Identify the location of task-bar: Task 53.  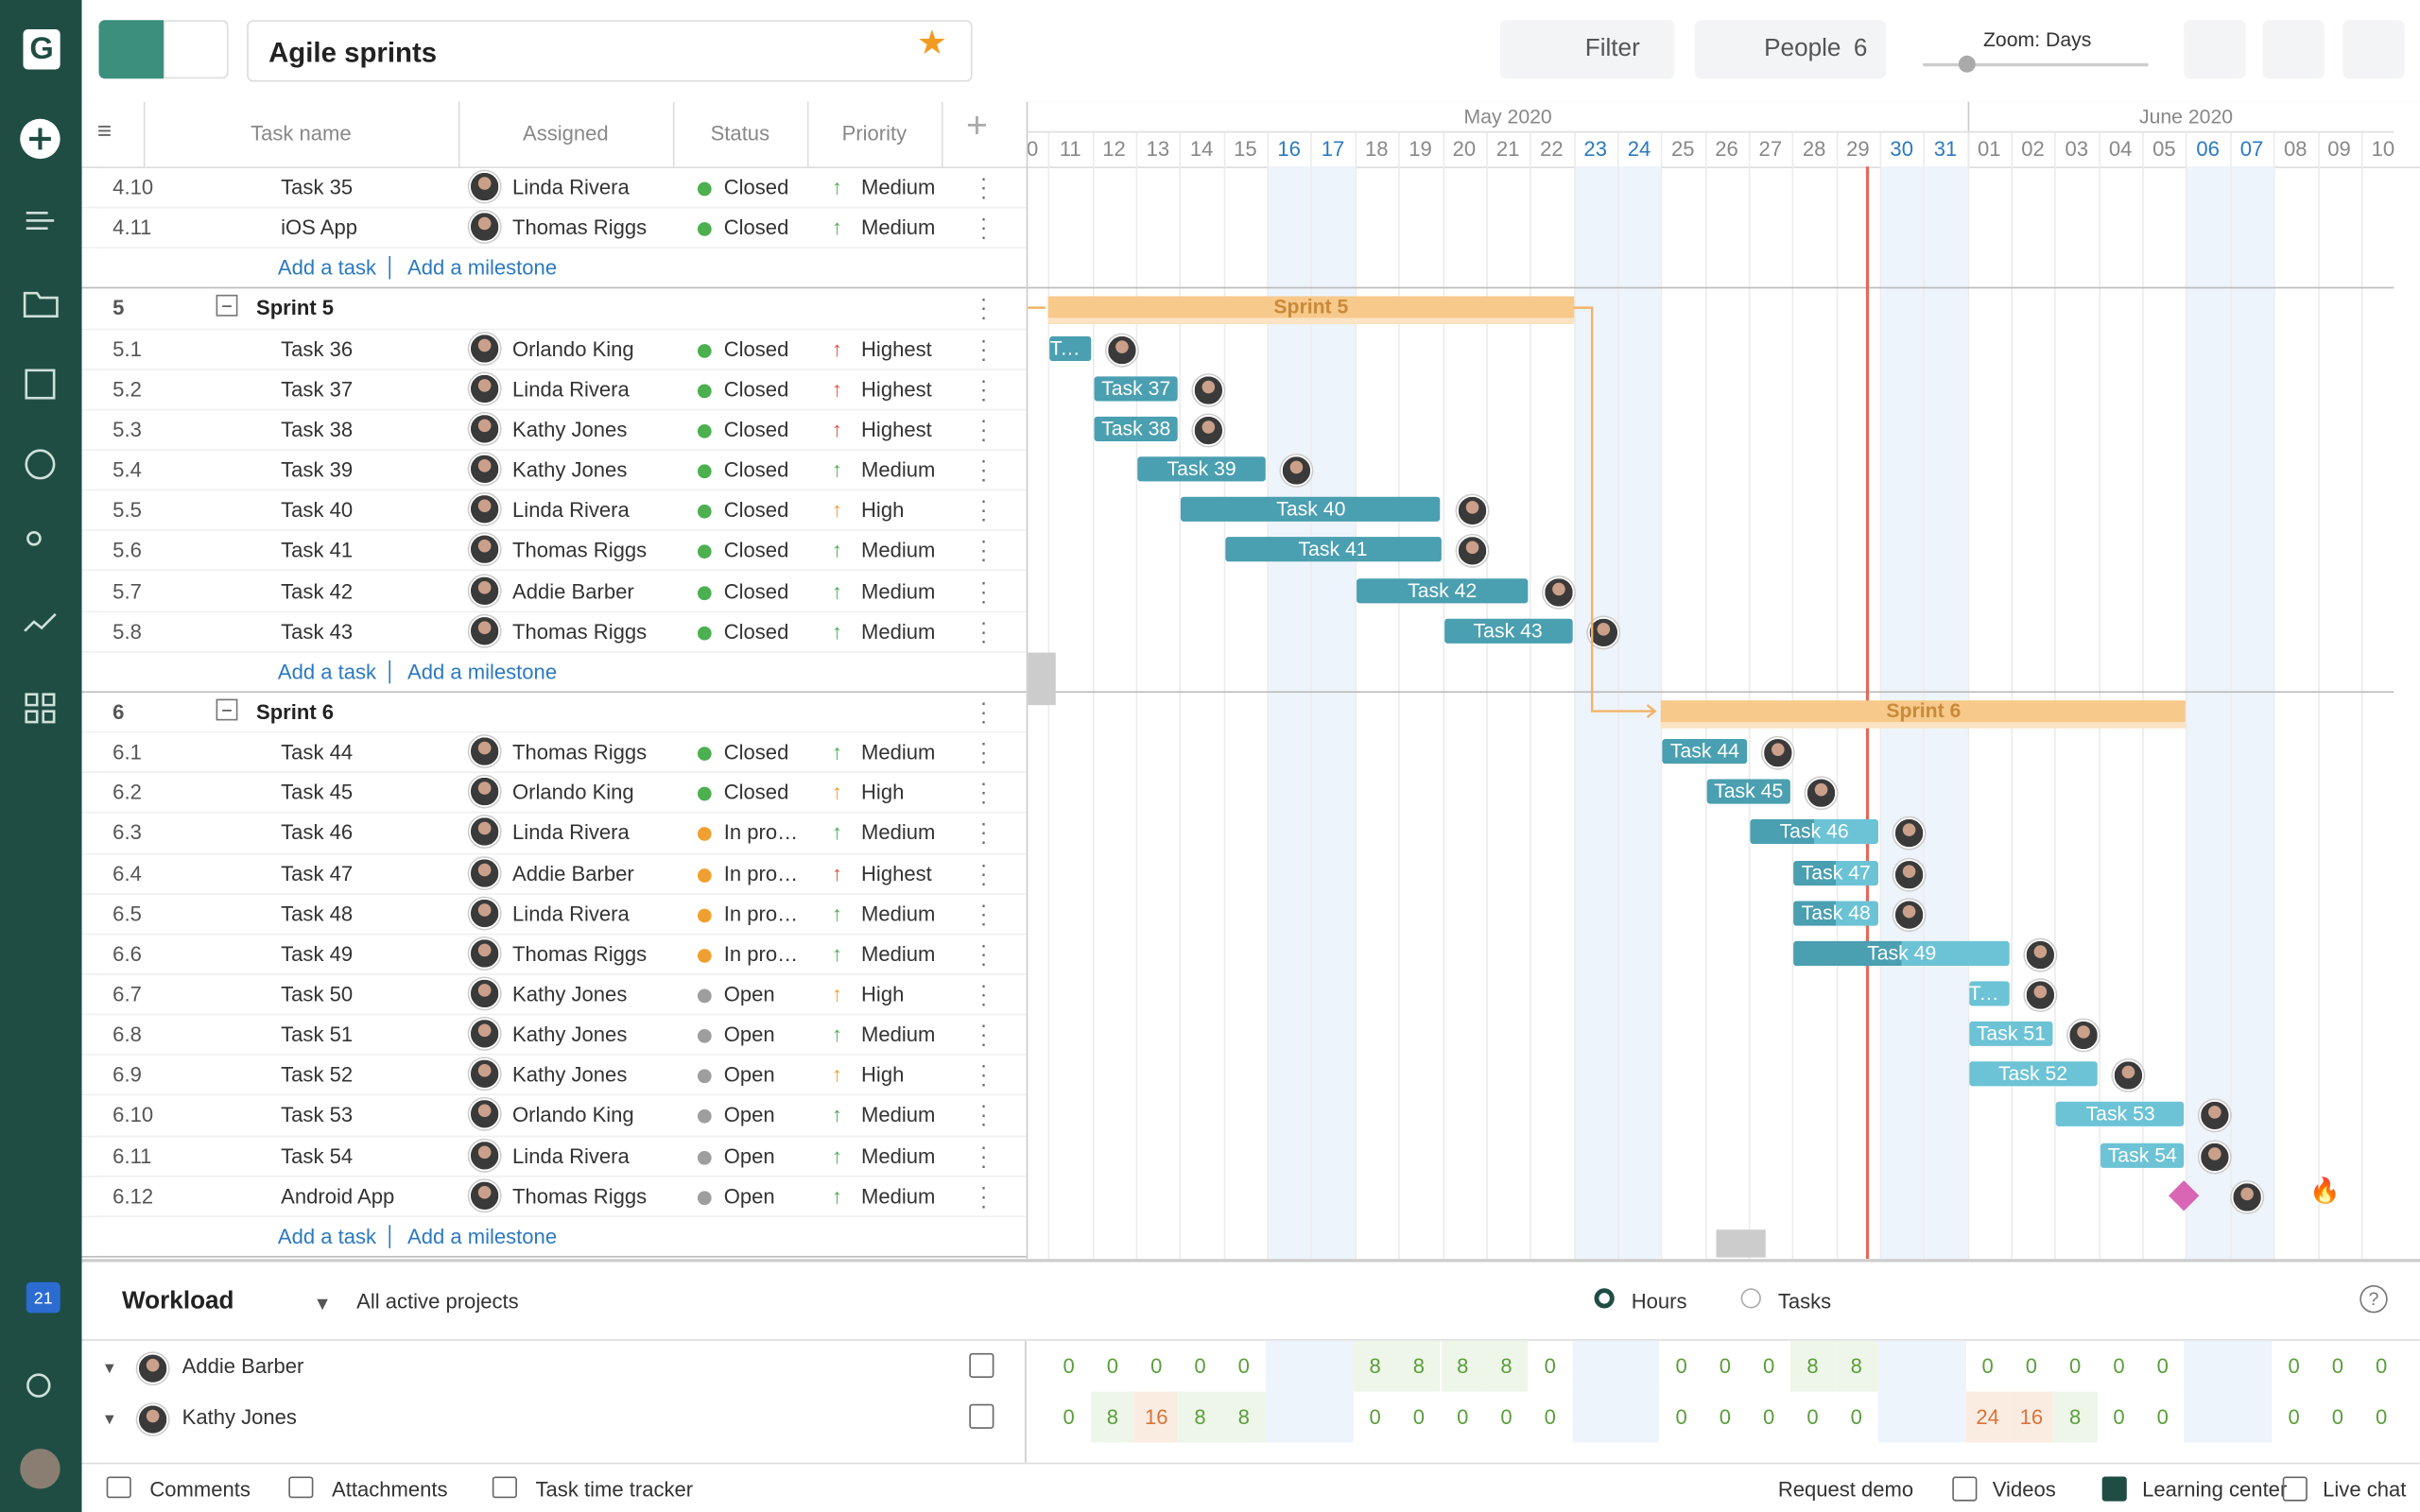
(2120, 1114).